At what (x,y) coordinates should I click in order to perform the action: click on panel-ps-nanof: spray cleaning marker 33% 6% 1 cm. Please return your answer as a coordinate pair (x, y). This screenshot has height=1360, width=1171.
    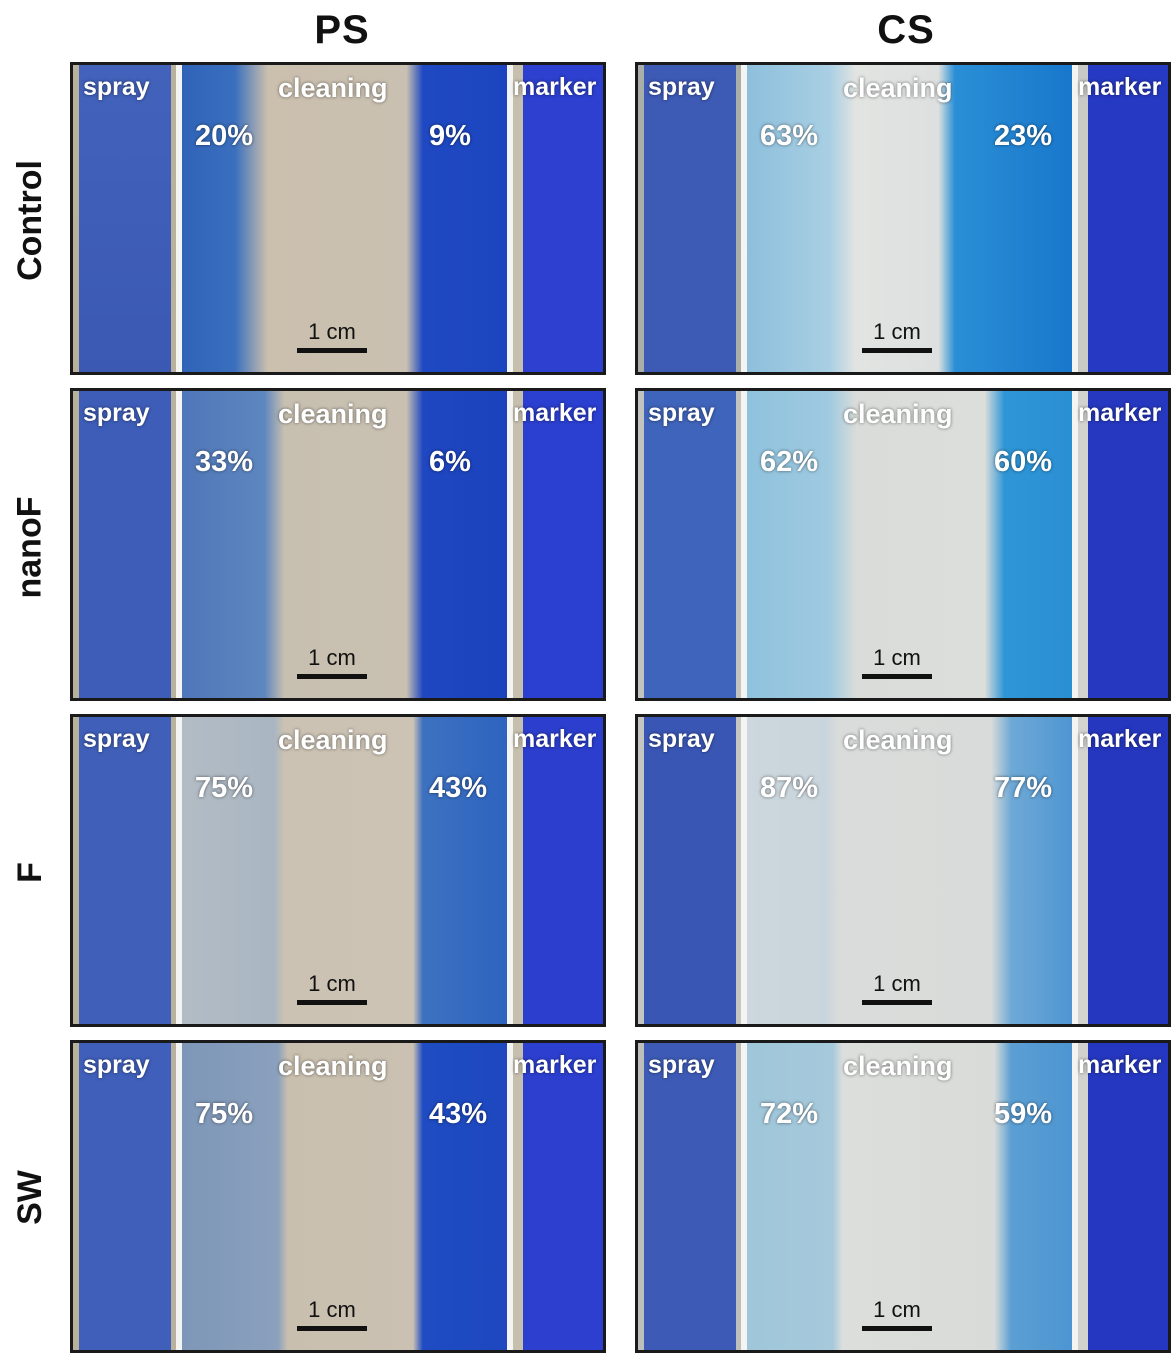
    Looking at the image, I should click on (338, 544).